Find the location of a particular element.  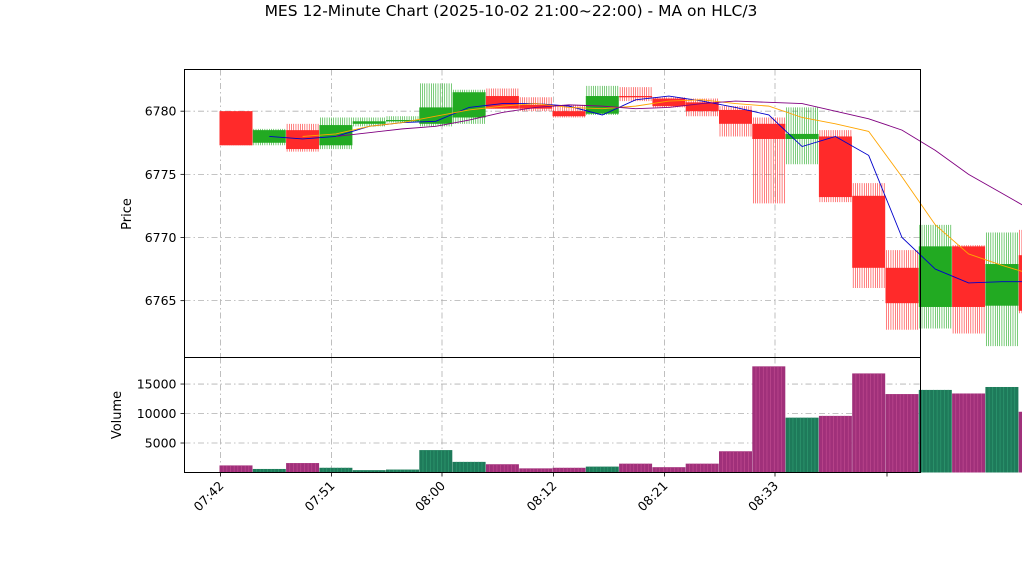

volume-bars is located at coordinates (621, 419).